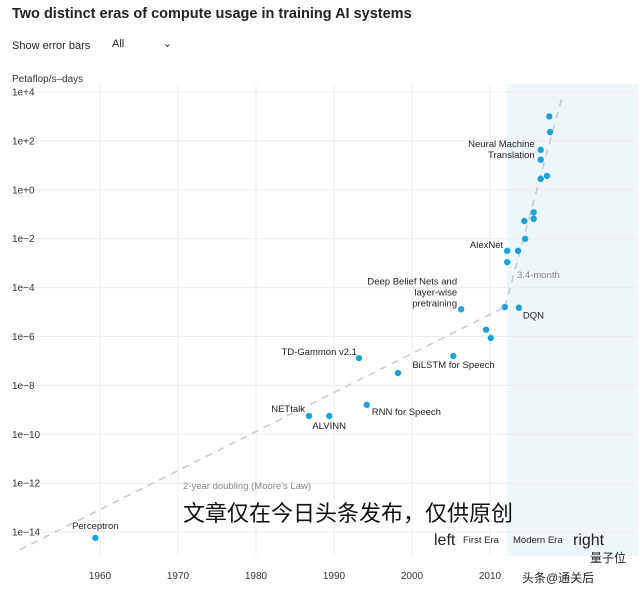 This screenshot has width=640, height=593. Describe the element at coordinates (26, 435) in the screenshot. I see `y-tick-label: 1e−10` at that location.